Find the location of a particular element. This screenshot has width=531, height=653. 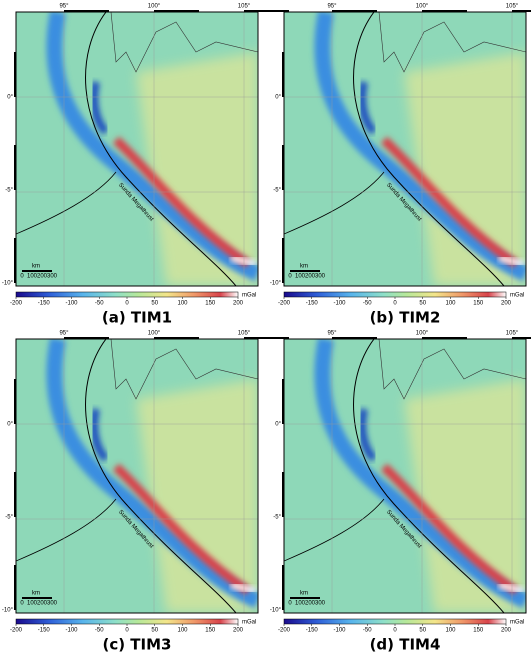

lat-label: -5° is located at coordinates (9, 518).